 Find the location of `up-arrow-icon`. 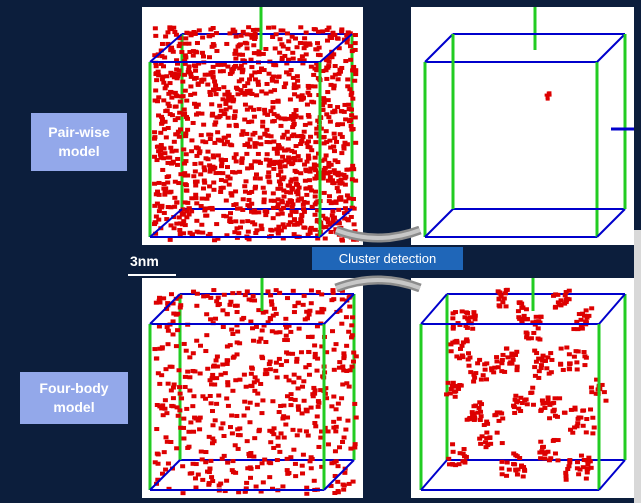

up-arrow-icon is located at coordinates (378, 283).